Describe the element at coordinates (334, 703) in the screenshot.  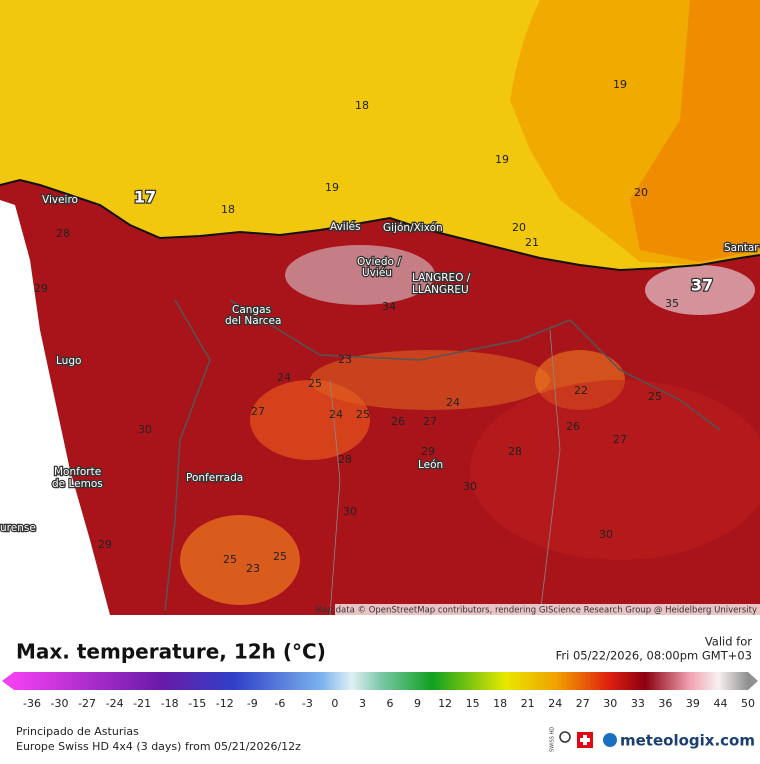
I see `legend-tick-label: 0` at that location.